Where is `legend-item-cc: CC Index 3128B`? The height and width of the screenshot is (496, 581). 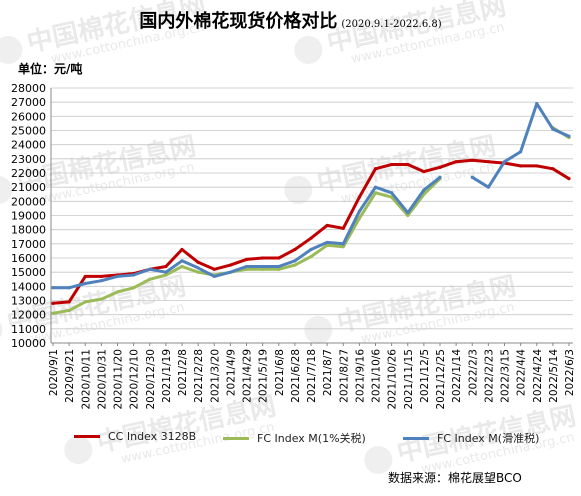
legend-item-cc: CC Index 3128B is located at coordinates (135, 436).